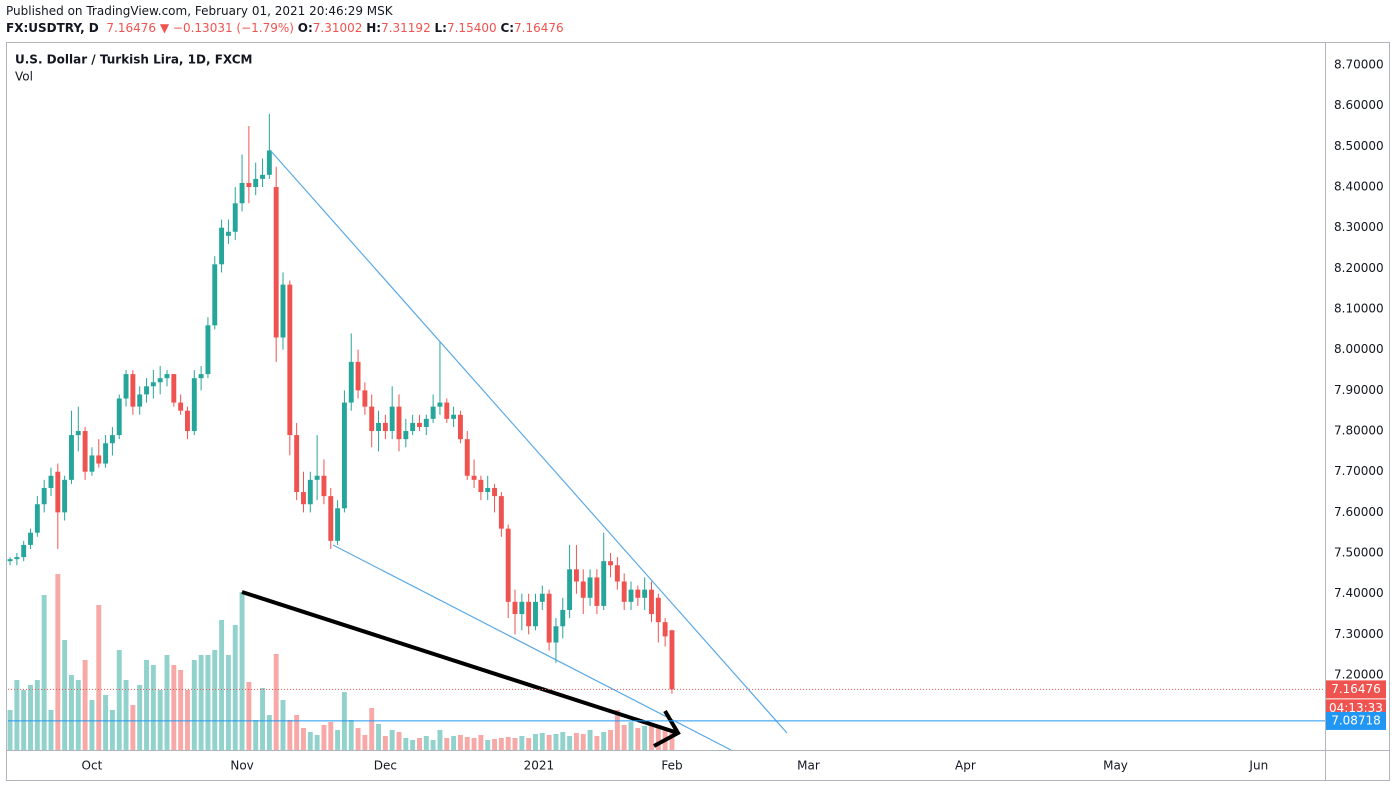 This screenshot has width=1396, height=786. I want to click on y-tick-label: 7.60000, so click(1359, 512).